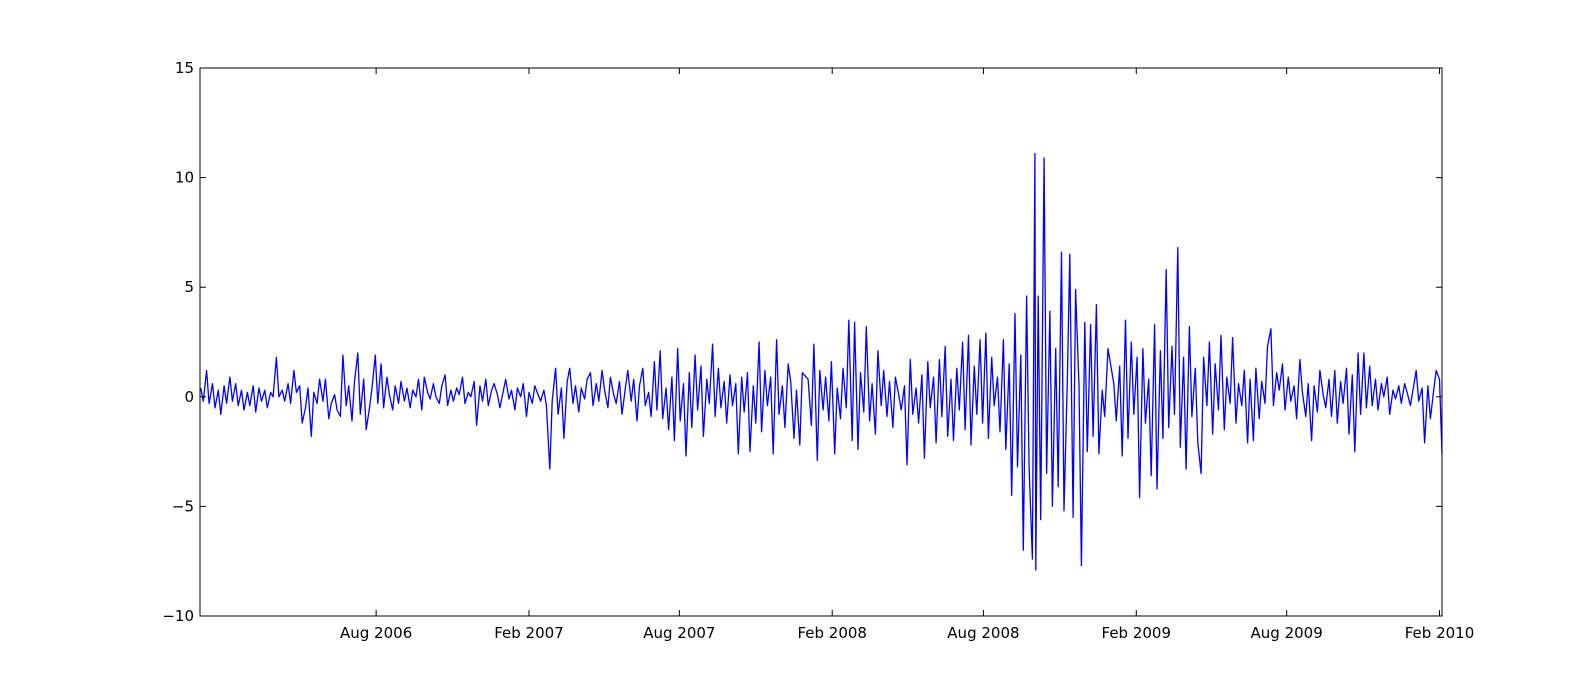 The height and width of the screenshot is (683, 1596). I want to click on y-tick-label: −5, so click(183, 506).